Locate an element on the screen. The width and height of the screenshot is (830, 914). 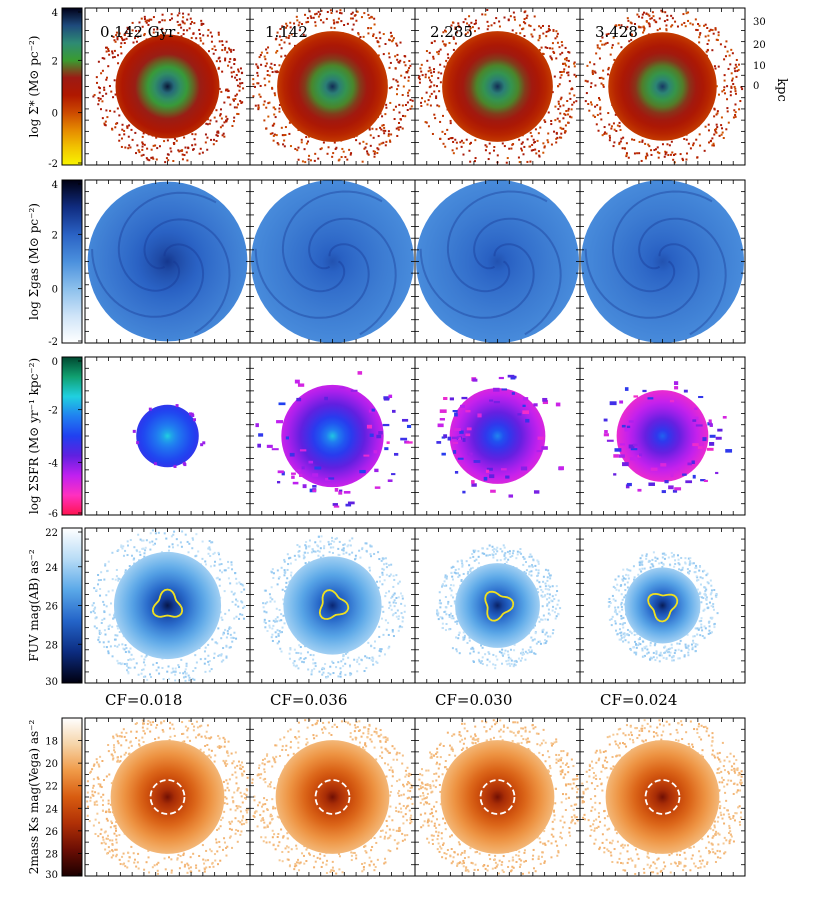
colorbar-tick-label: 2 is located at coordinates (55, 61).